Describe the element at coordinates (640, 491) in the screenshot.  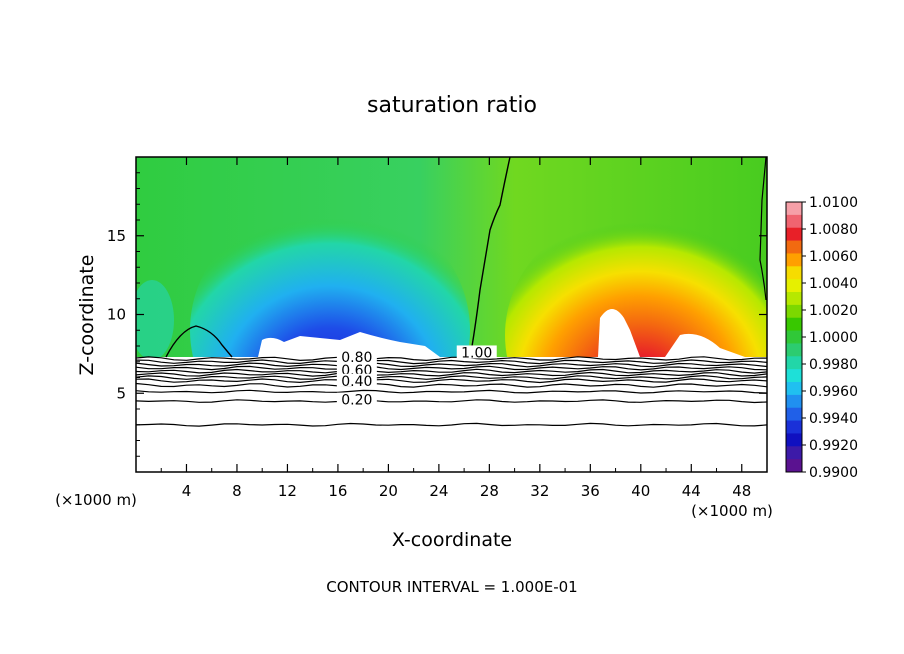
I see `x-tick-label: 40` at that location.